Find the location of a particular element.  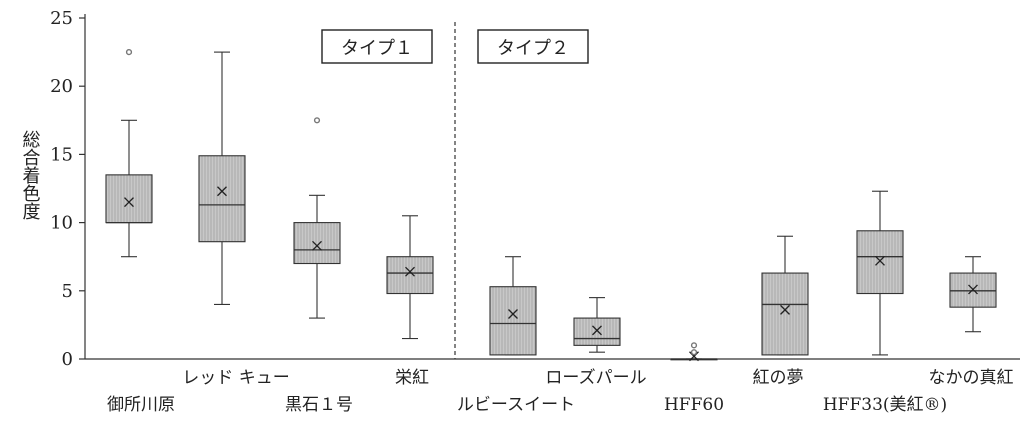

y-tick-label: 5 is located at coordinates (67, 291).